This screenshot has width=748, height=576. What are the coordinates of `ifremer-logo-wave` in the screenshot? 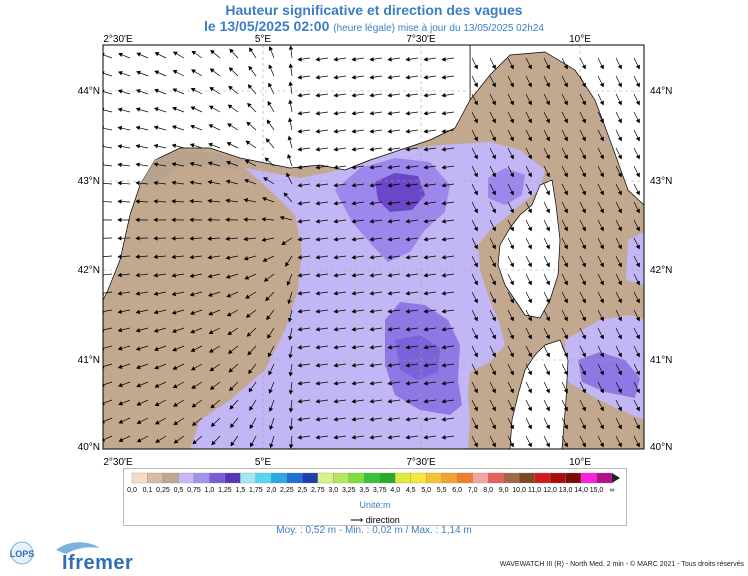 It's located at (78, 548).